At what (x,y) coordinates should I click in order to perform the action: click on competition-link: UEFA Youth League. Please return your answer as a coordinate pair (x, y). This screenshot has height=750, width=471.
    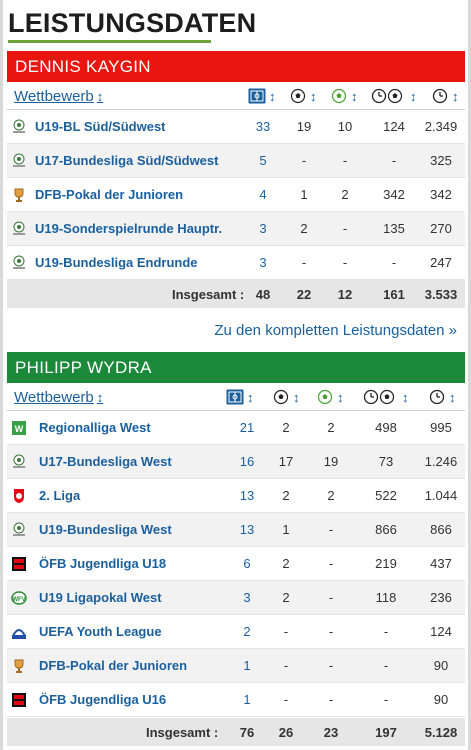
    Looking at the image, I should click on (100, 631).